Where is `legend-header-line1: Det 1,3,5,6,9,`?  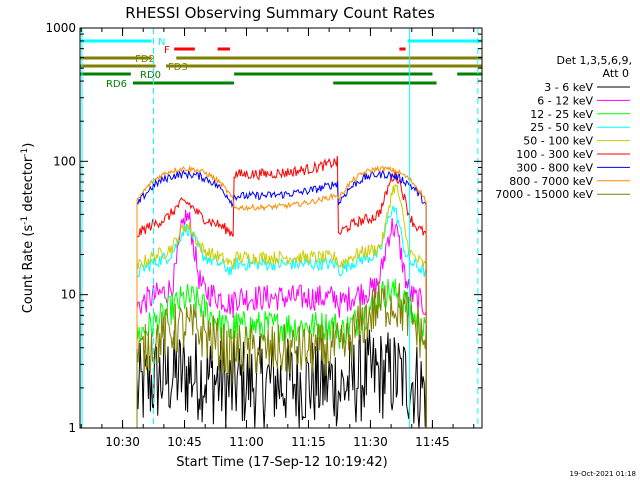 legend-header-line1: Det 1,3,5,6,9, is located at coordinates (594, 60).